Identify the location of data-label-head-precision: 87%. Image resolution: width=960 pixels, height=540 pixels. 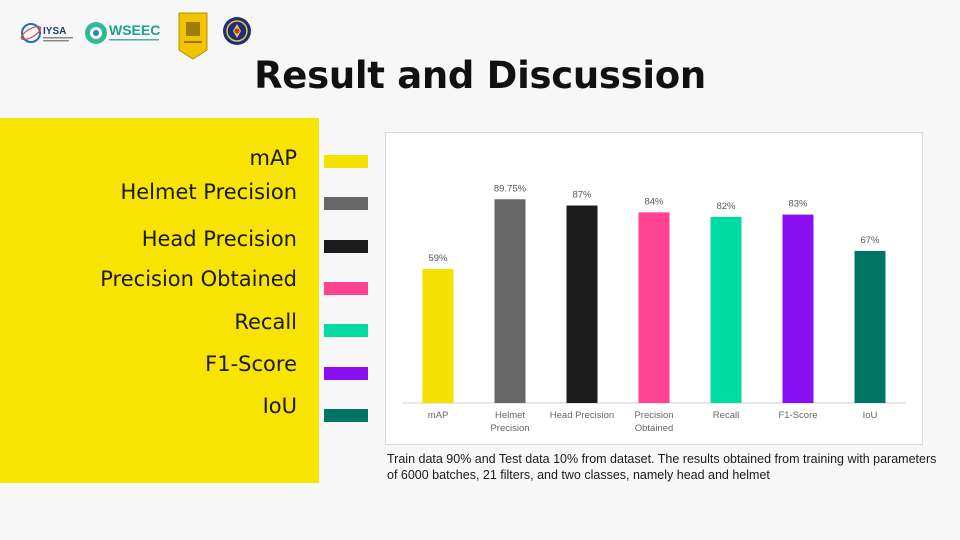
(582, 195).